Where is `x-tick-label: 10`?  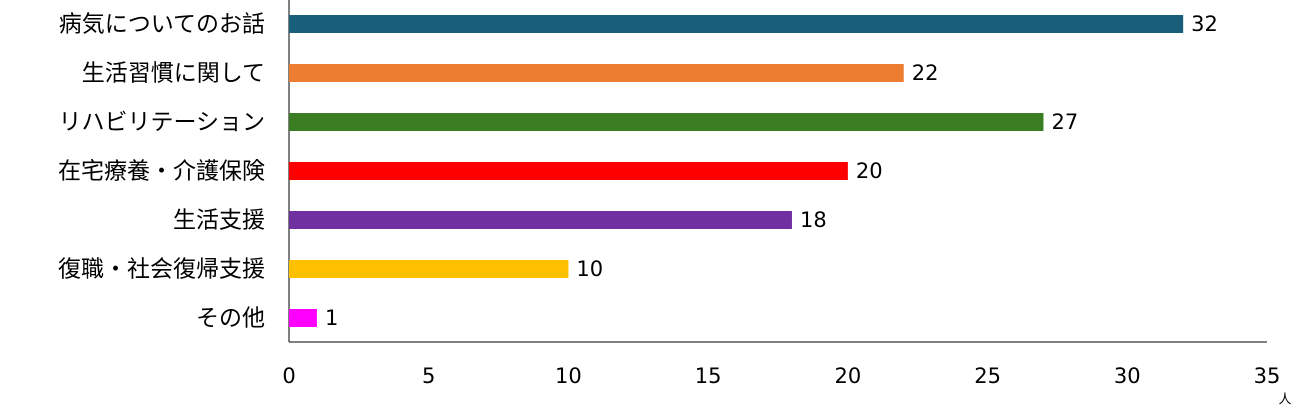
x-tick-label: 10 is located at coordinates (568, 376).